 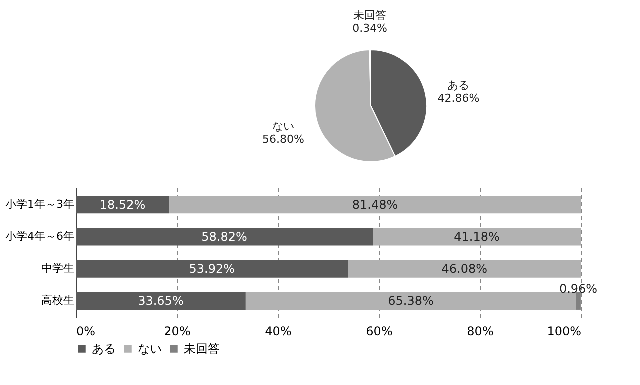 What do you see at coordinates (58, 269) in the screenshot?
I see `y-tick-label: 中学生` at bounding box center [58, 269].